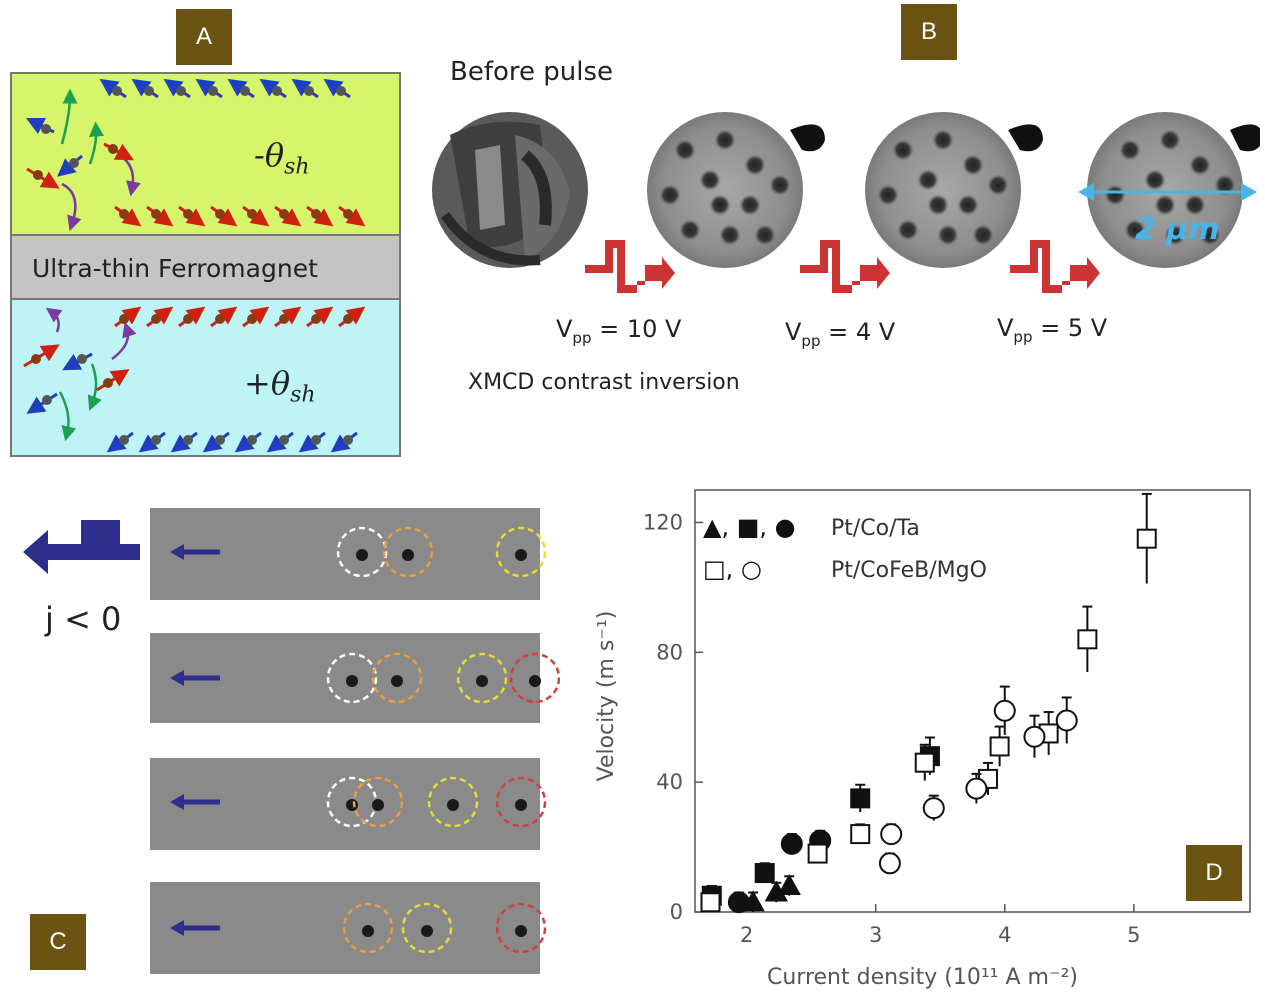 This screenshot has width=1265, height=995. What do you see at coordinates (1052, 330) in the screenshot?
I see `pulse-label-3: Vpp = 5 V` at bounding box center [1052, 330].